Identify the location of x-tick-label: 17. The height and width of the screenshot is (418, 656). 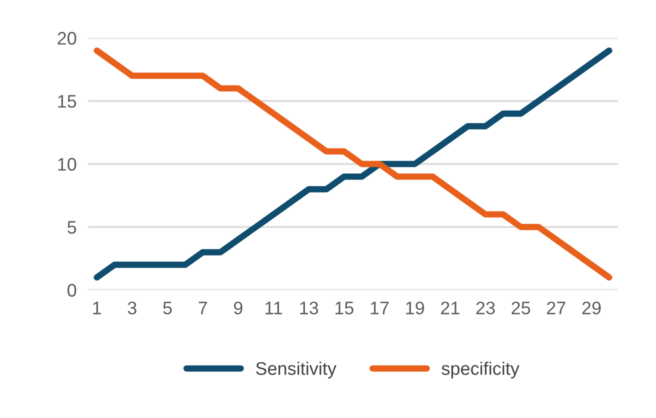
(379, 308).